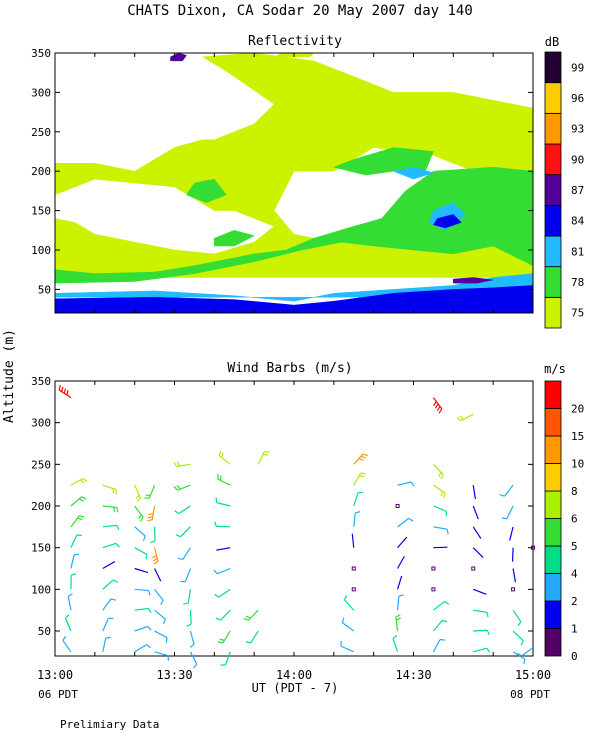  What do you see at coordinates (574, 656) in the screenshot?
I see `wind-colorbar-label: 0` at bounding box center [574, 656].